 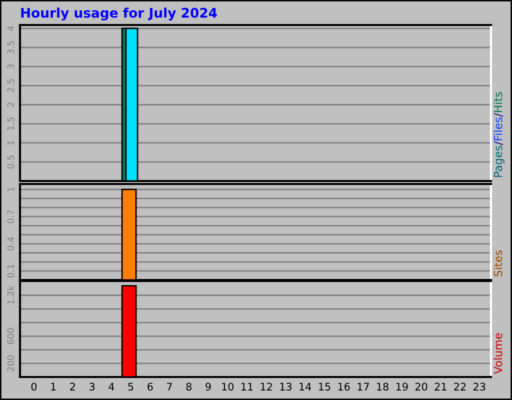 What do you see at coordinates (10, 66) in the screenshot?
I see `y-tick-label: 3` at bounding box center [10, 66].